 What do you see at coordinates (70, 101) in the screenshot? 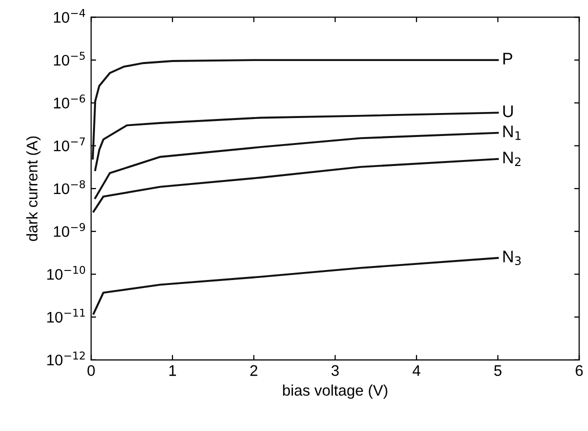
I see `y-tick-label: 10$^{−6}$` at bounding box center [70, 101].